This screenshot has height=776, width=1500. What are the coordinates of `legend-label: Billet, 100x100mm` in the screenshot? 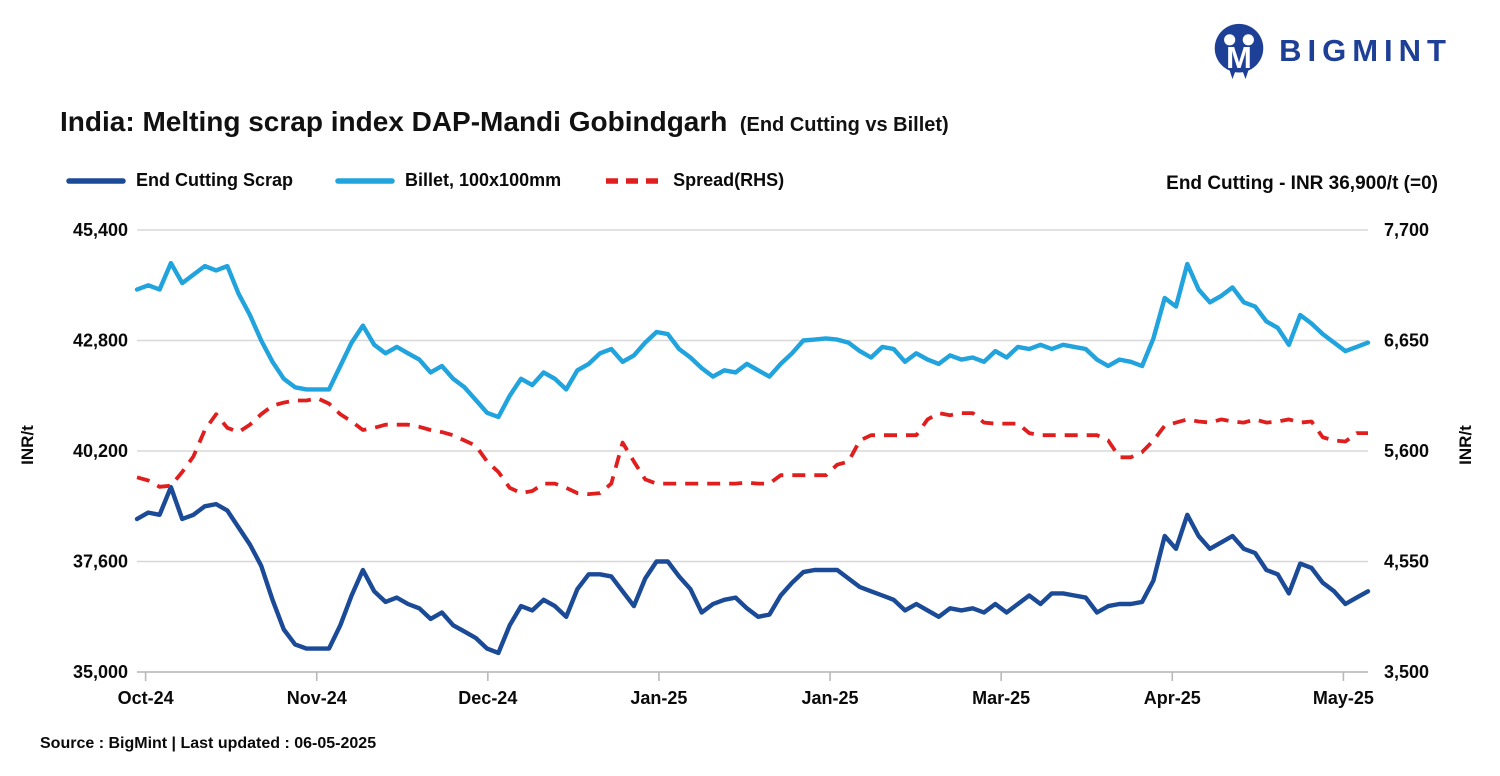 It's located at (483, 180).